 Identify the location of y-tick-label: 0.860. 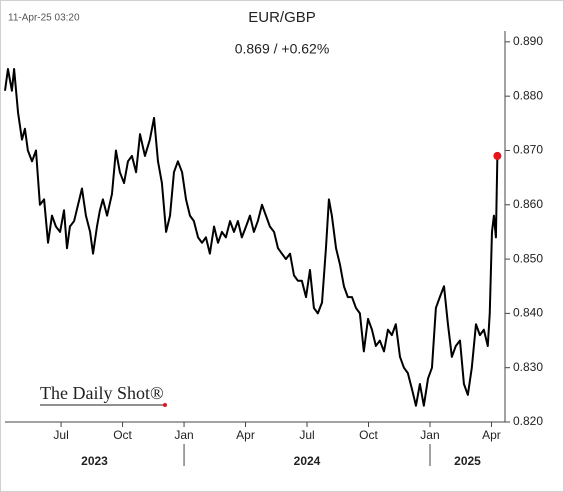
(528, 204).